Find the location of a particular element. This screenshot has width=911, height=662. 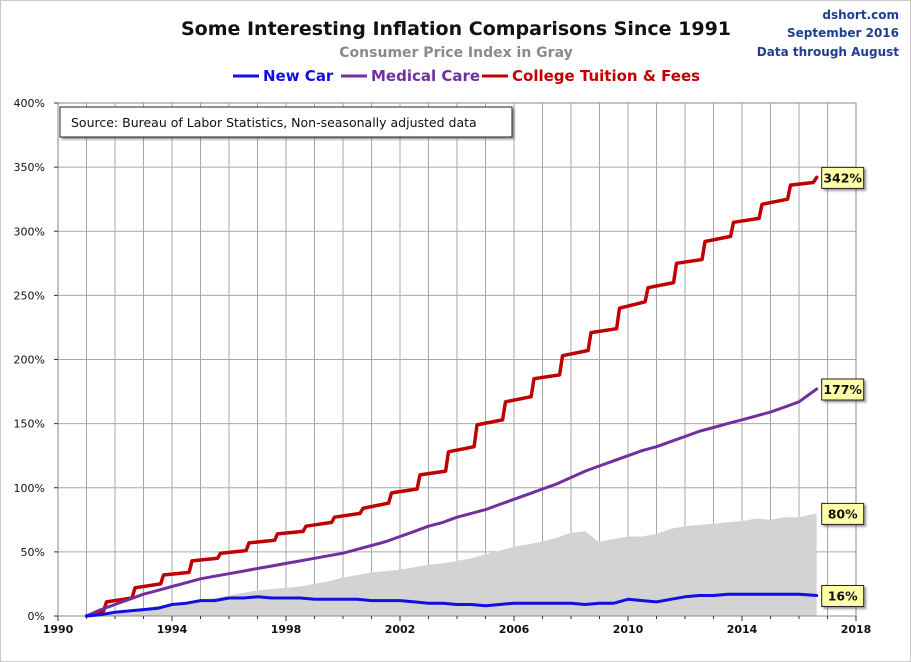

y-tick-label: 250% is located at coordinates (29, 295).